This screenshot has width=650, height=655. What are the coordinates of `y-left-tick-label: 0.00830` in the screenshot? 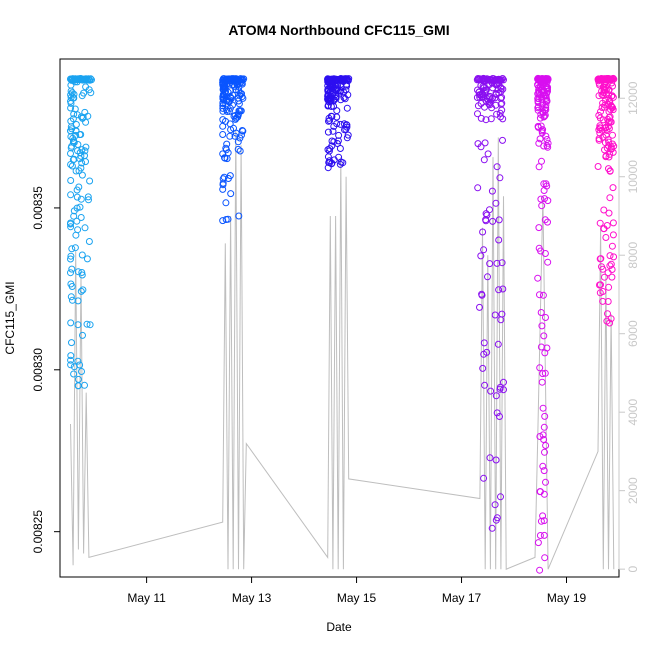 It's located at (38, 370).